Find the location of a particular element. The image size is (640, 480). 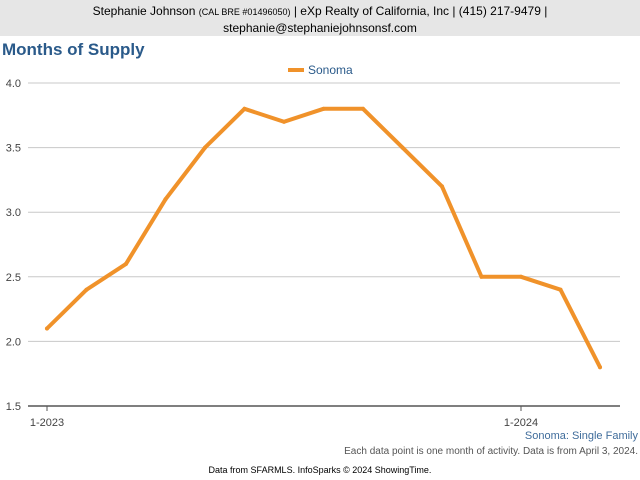

y-tick-label: 1.5 is located at coordinates (13, 407).